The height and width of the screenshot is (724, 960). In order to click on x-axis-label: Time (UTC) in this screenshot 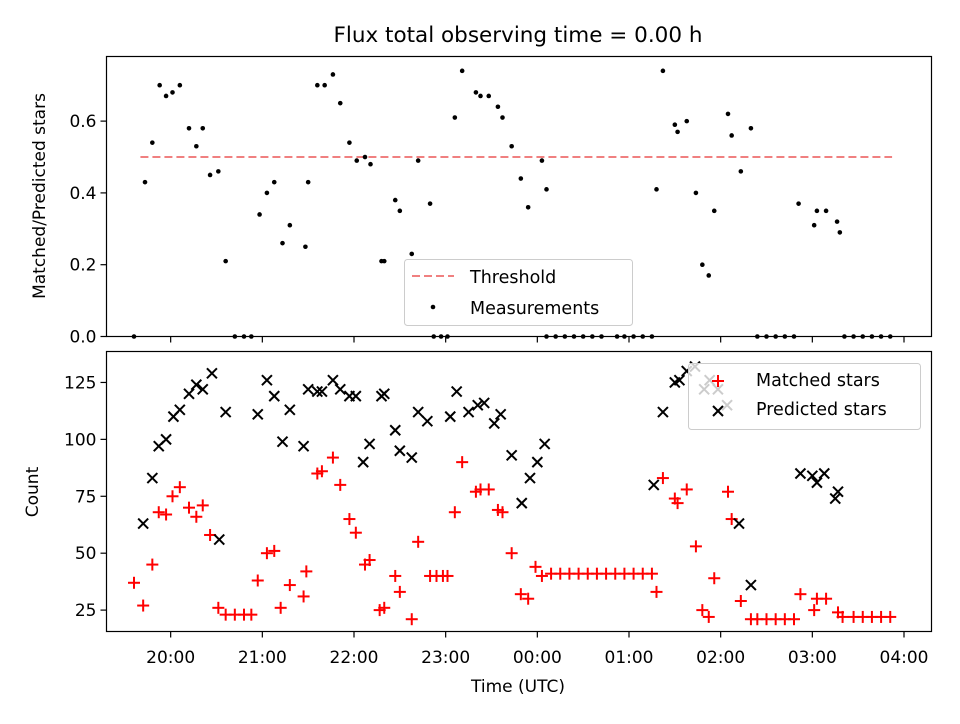, I will do `click(517, 687)`.